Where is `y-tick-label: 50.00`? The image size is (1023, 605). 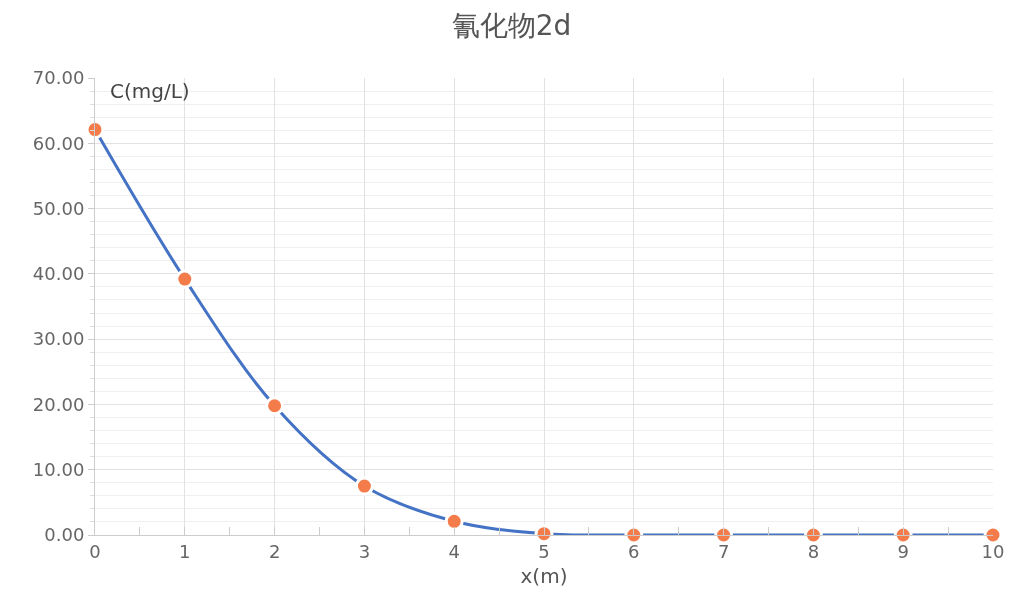 y-tick-label: 50.00 is located at coordinates (58, 208).